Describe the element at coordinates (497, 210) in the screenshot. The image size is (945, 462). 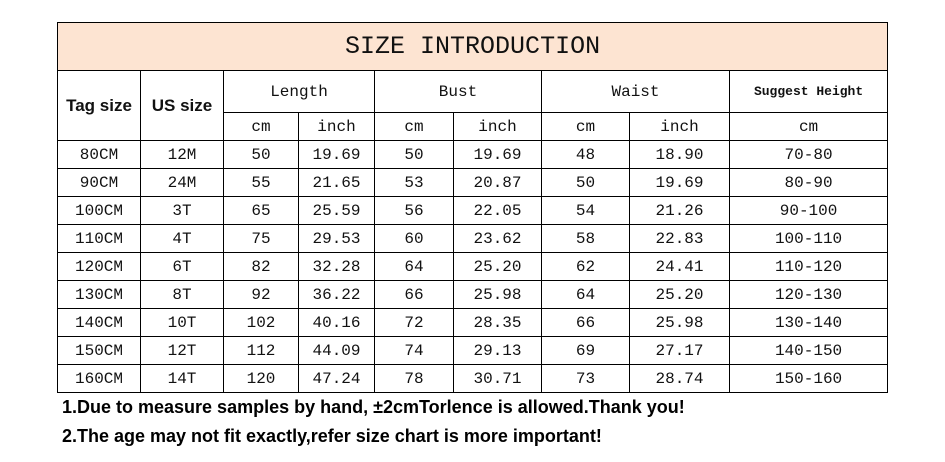
I see `table-cell: 22.05` at that location.